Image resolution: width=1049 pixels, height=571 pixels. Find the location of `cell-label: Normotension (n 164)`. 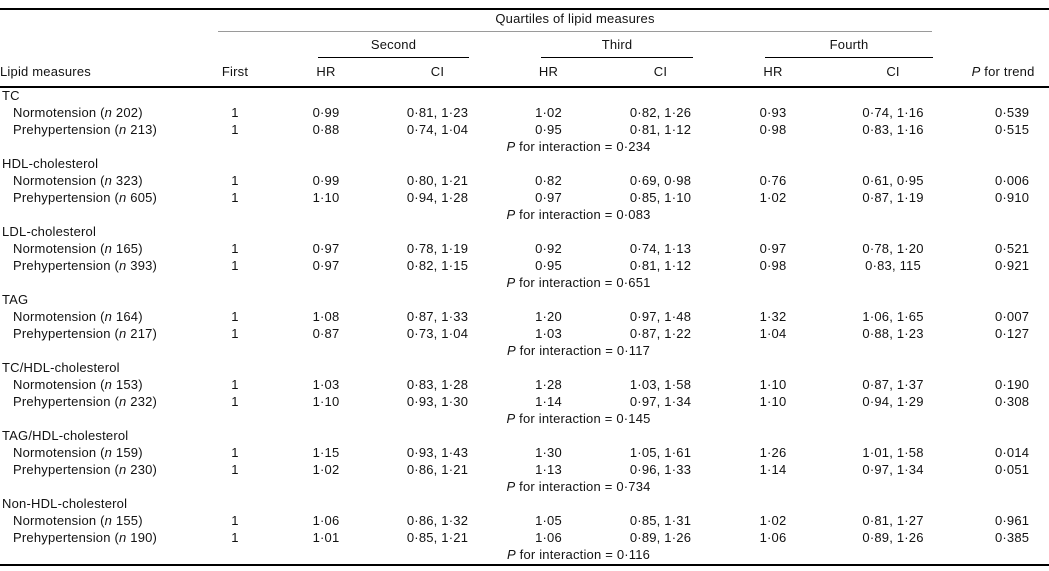

cell-label: Normotension (n 164) is located at coordinates (100, 317).